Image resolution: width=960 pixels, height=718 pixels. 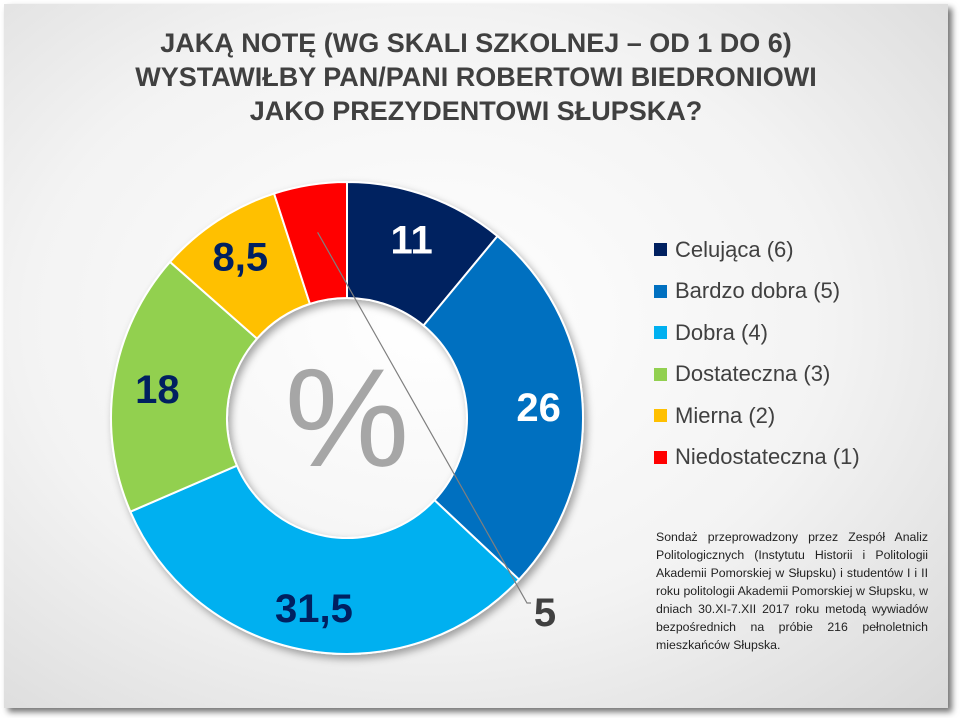 What do you see at coordinates (538, 408) in the screenshot?
I see `data-label-2: 26` at bounding box center [538, 408].